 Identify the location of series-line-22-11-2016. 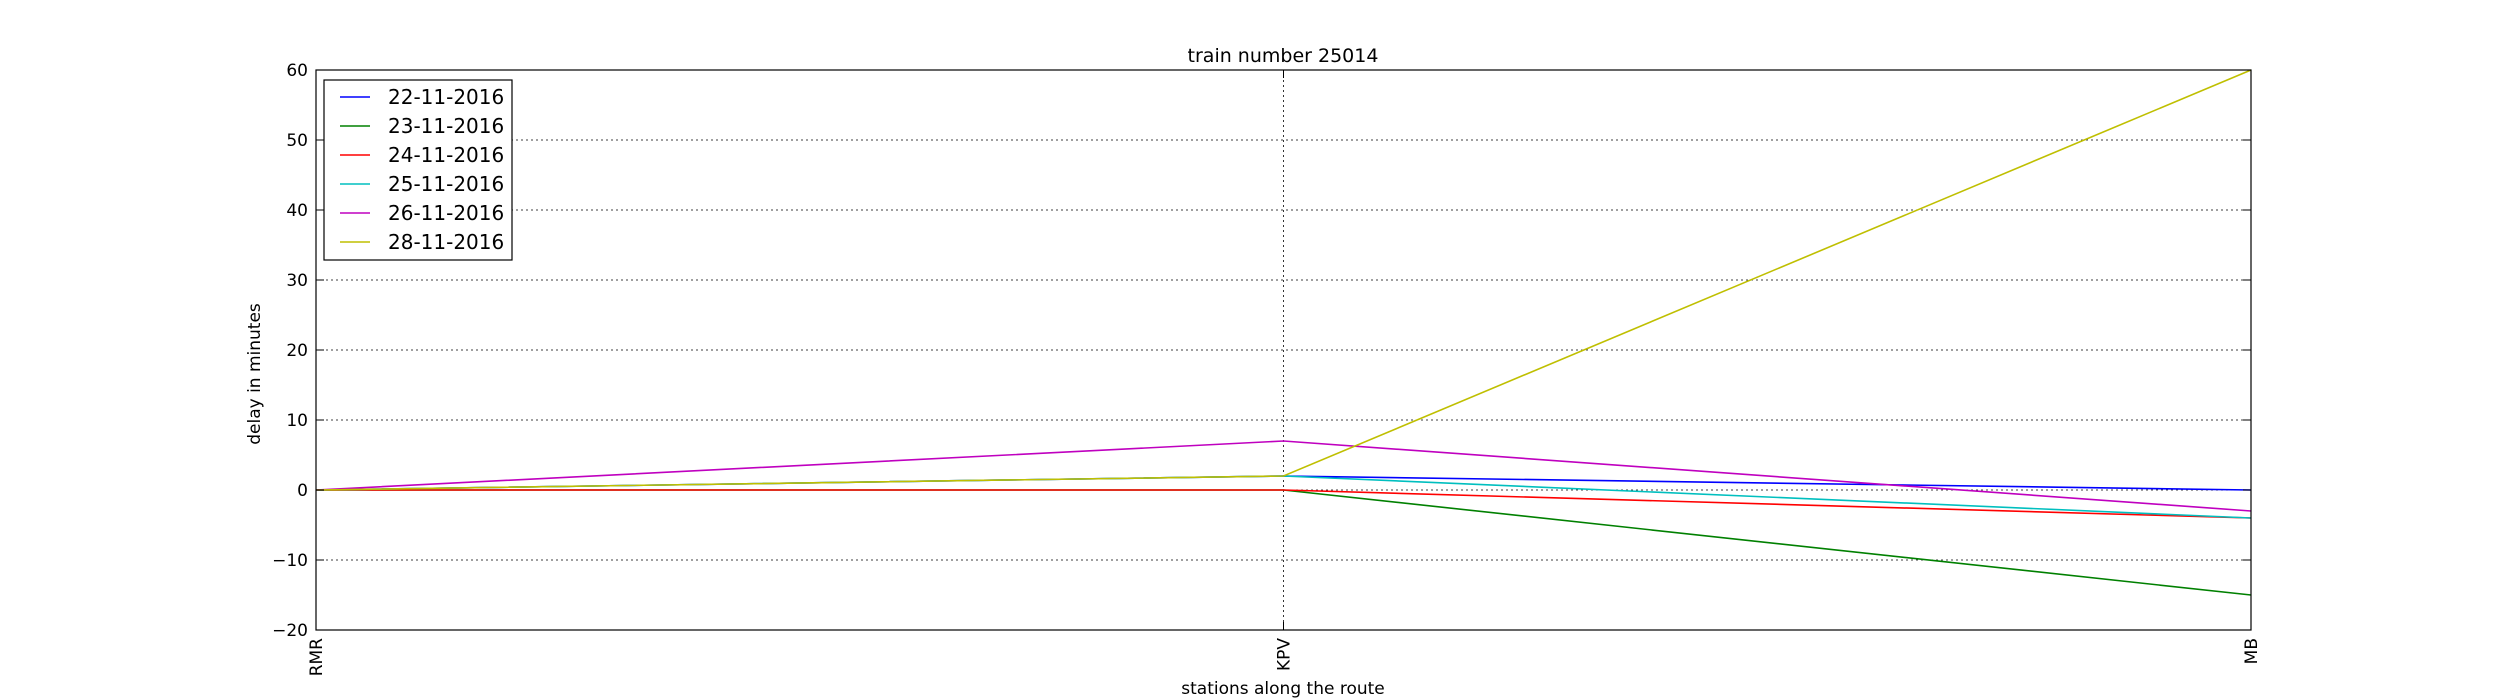
(1283, 483).